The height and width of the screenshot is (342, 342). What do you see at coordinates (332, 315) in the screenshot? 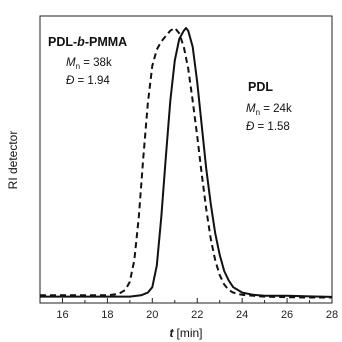
I see `x-tick-label: 28` at bounding box center [332, 315].